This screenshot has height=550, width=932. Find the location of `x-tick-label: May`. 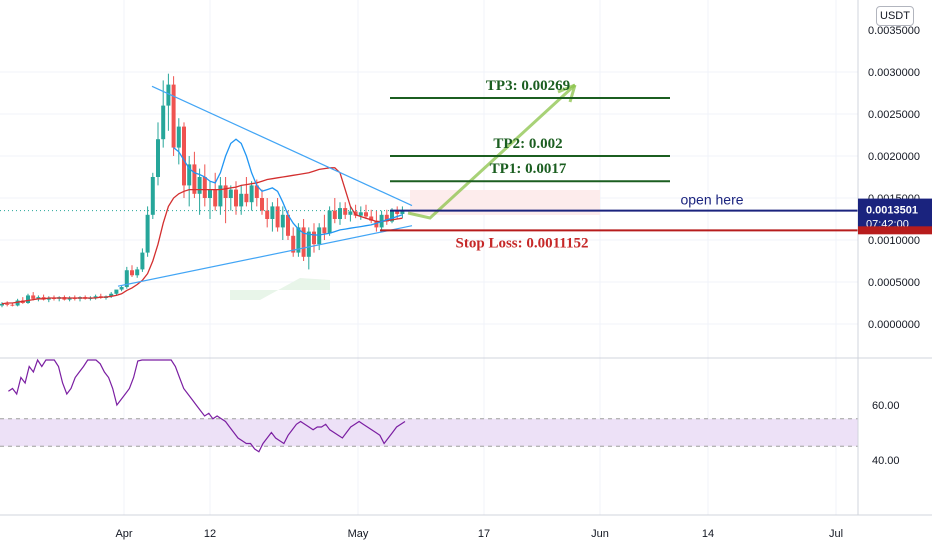

x-tick-label: May is located at coordinates (358, 534).